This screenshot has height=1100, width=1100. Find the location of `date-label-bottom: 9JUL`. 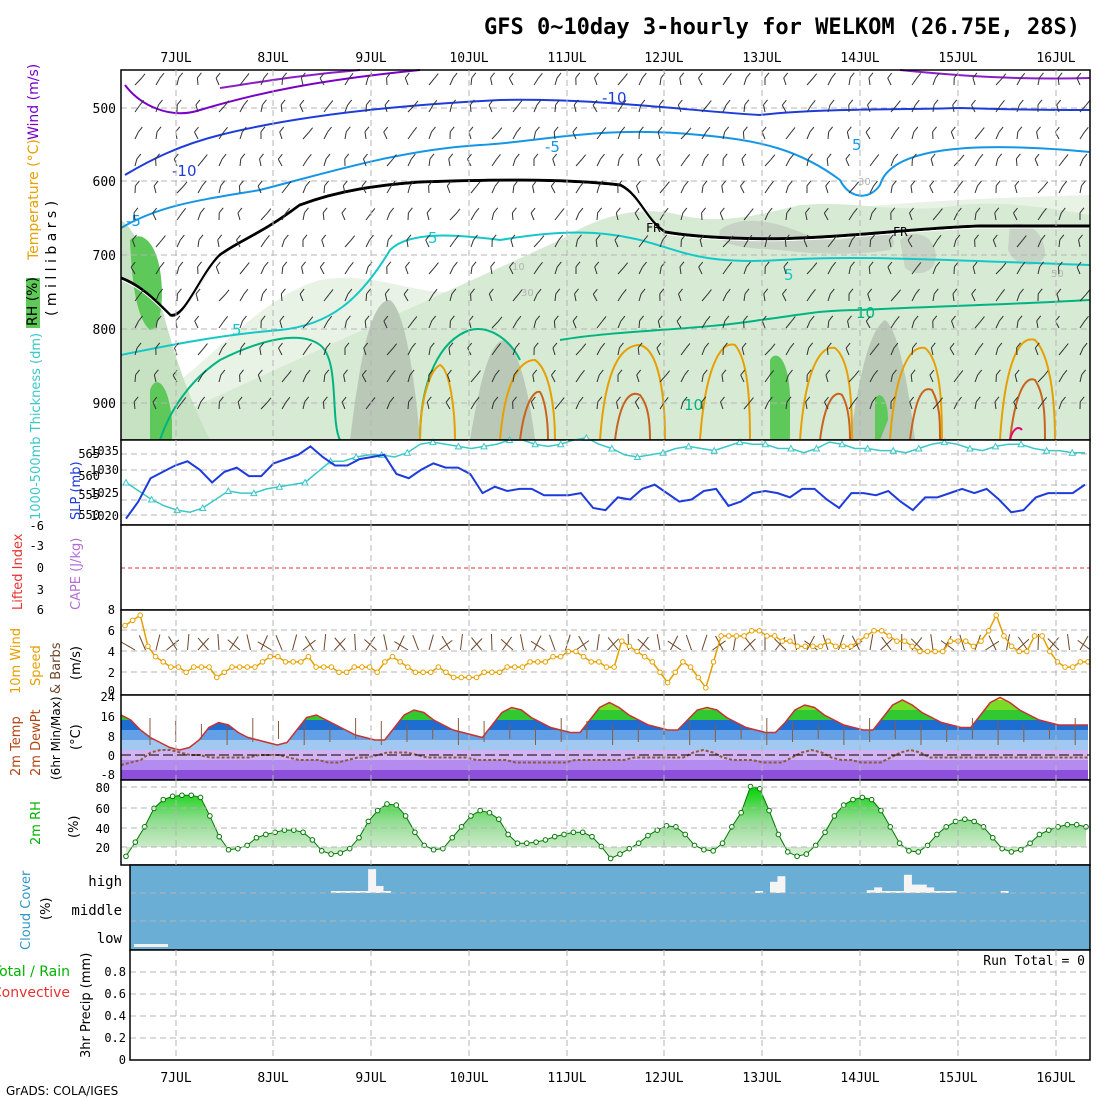

date-label-bottom: 9JUL is located at coordinates (370, 1078).